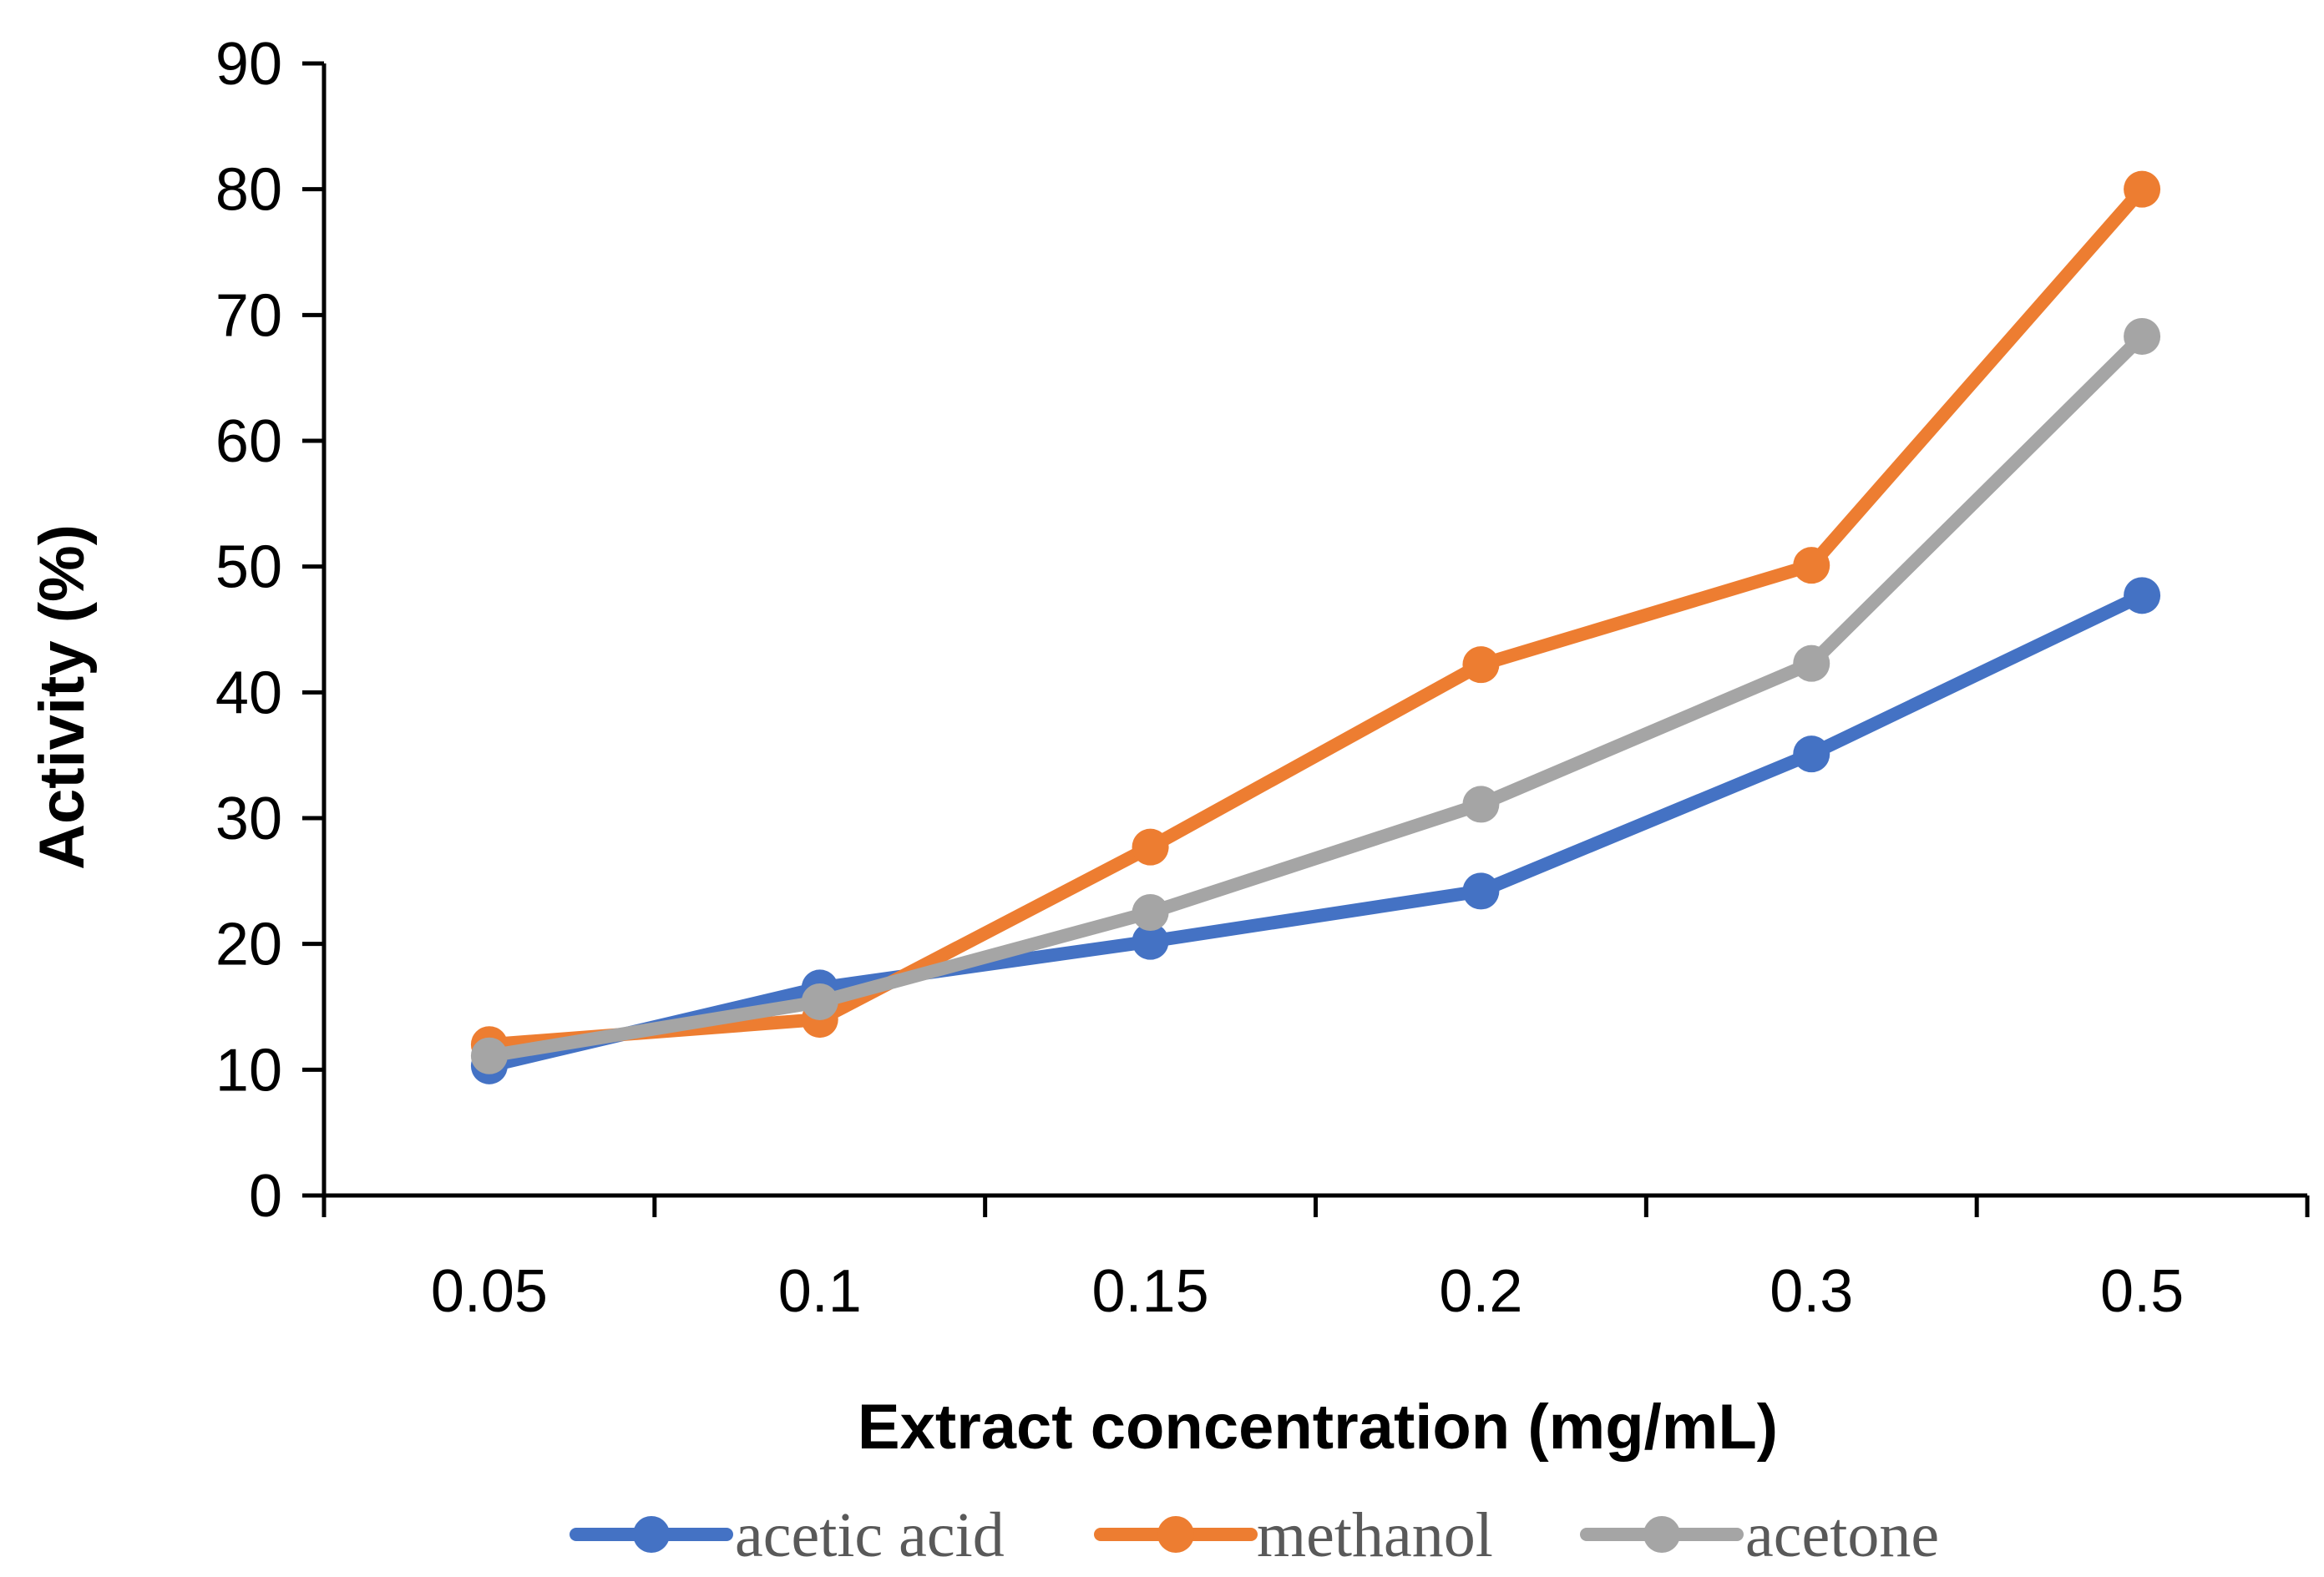 This screenshot has width=2324, height=1577. I want to click on y-tick-label: 10, so click(249, 1070).